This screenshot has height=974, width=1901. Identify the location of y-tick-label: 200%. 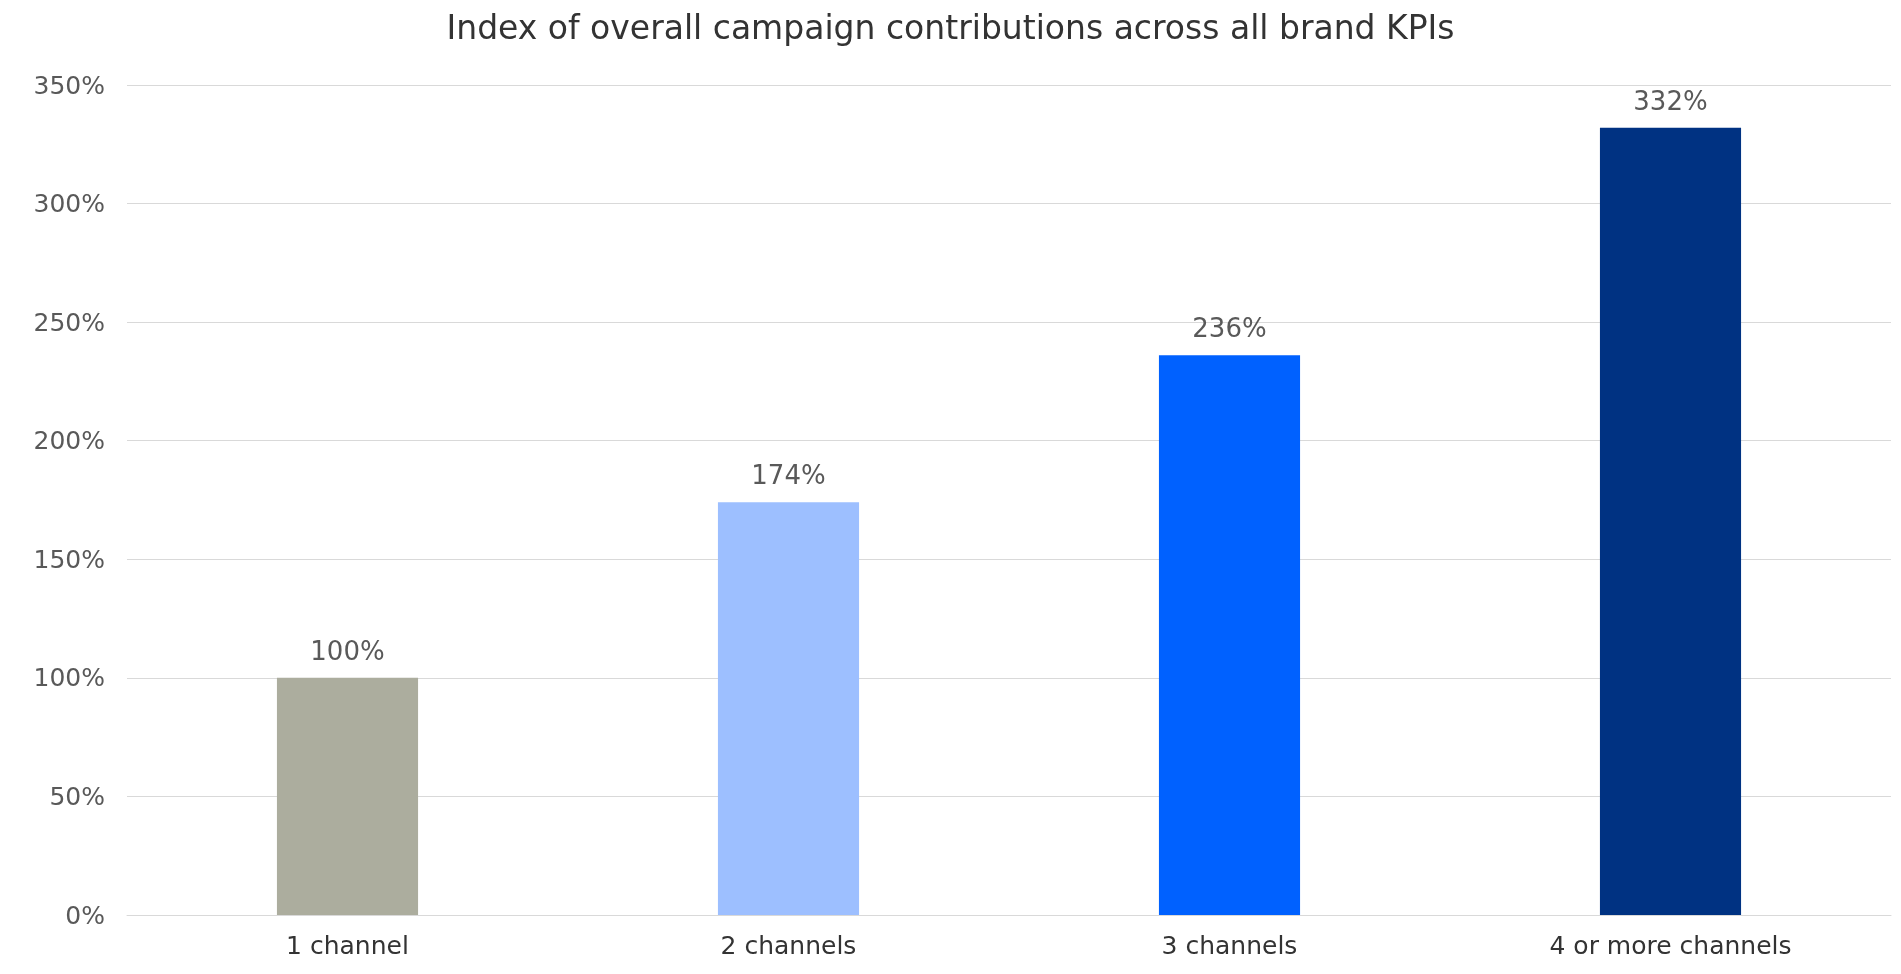
(69, 441).